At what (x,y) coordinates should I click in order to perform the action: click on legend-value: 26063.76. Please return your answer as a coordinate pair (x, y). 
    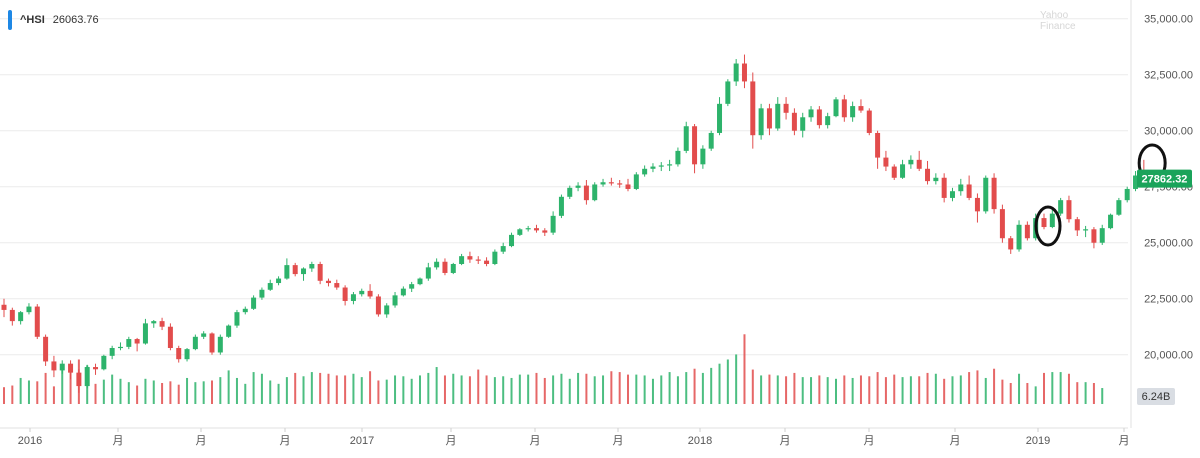
    Looking at the image, I should click on (75, 20).